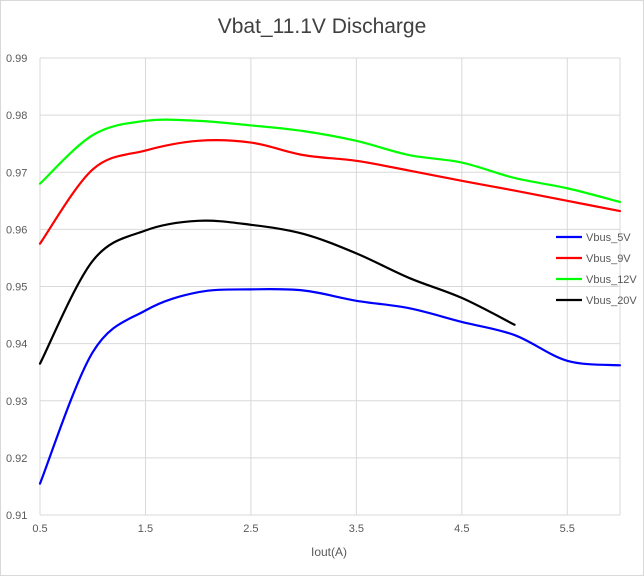 This screenshot has height=576, width=644. Describe the element at coordinates (39, 529) in the screenshot. I see `x-tick-label: 0.5` at that location.